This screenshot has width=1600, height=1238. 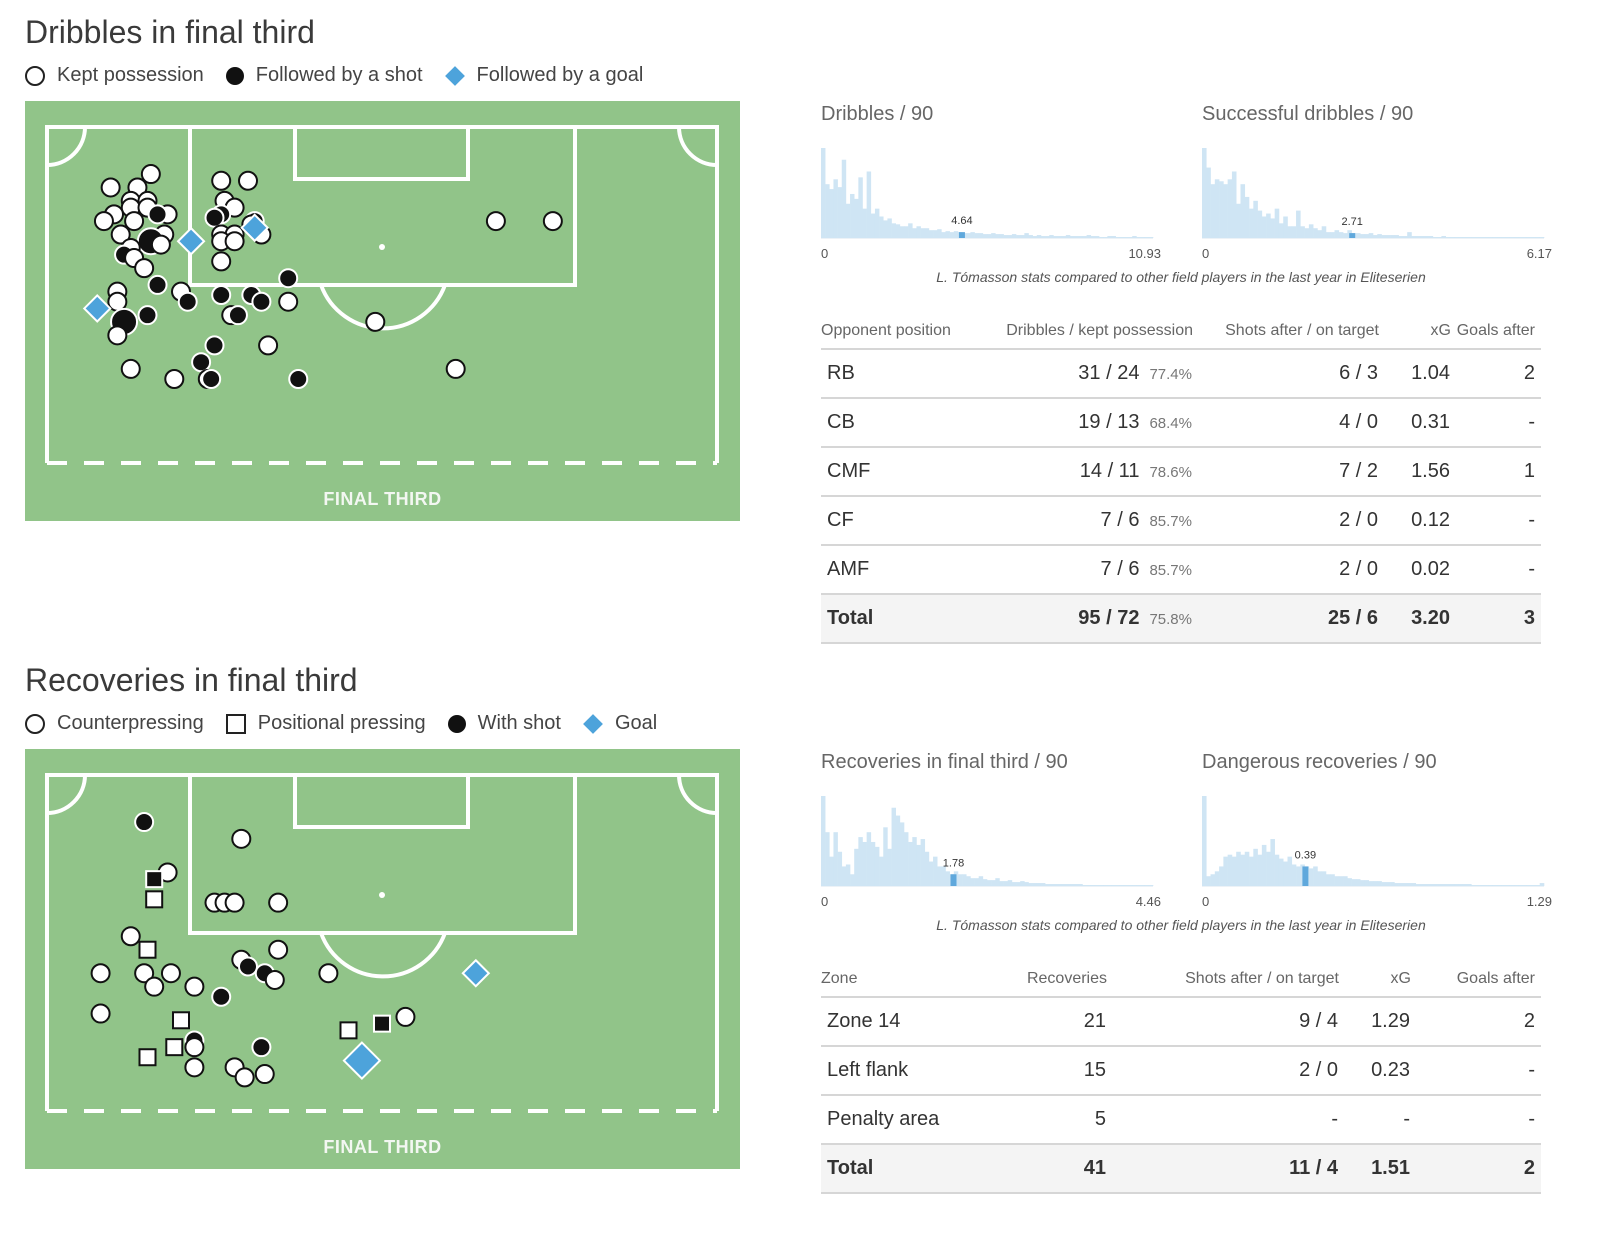 What do you see at coordinates (1181, 618) in the screenshot?
I see `table-total-row: Total 95 / 72 75.8% 25 / 6 3.20 3` at bounding box center [1181, 618].